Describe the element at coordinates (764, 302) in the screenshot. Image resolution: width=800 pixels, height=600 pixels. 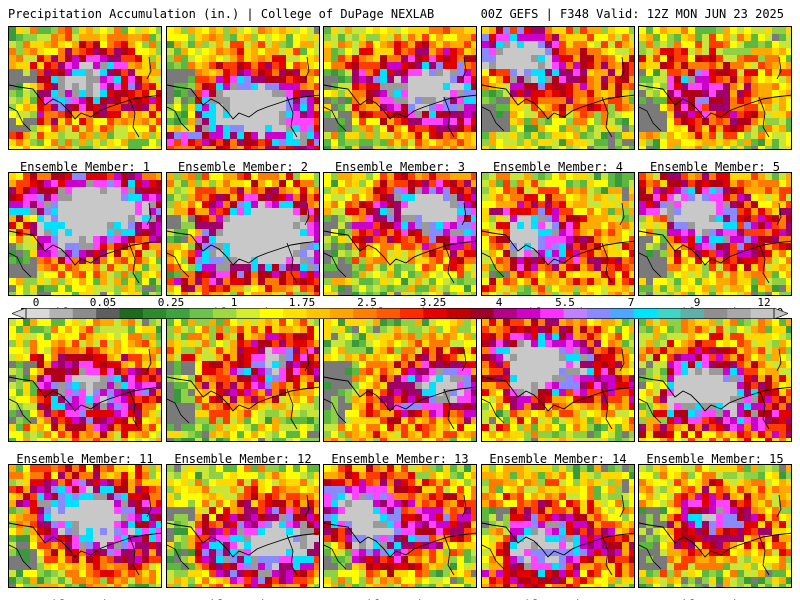
I see `colorbar-tick-label: 12` at that location.